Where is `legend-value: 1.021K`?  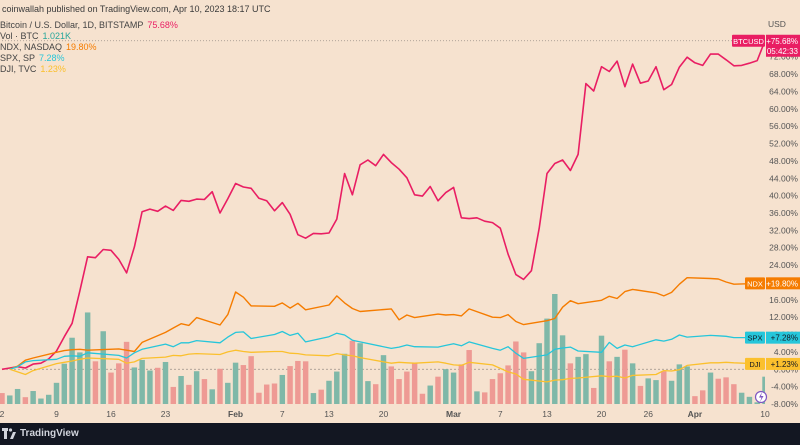
legend-value: 1.021K is located at coordinates (57, 36).